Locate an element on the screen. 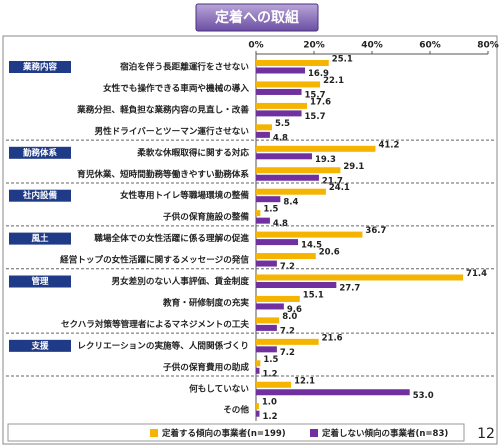  value-label: 19.3 is located at coordinates (325, 160).